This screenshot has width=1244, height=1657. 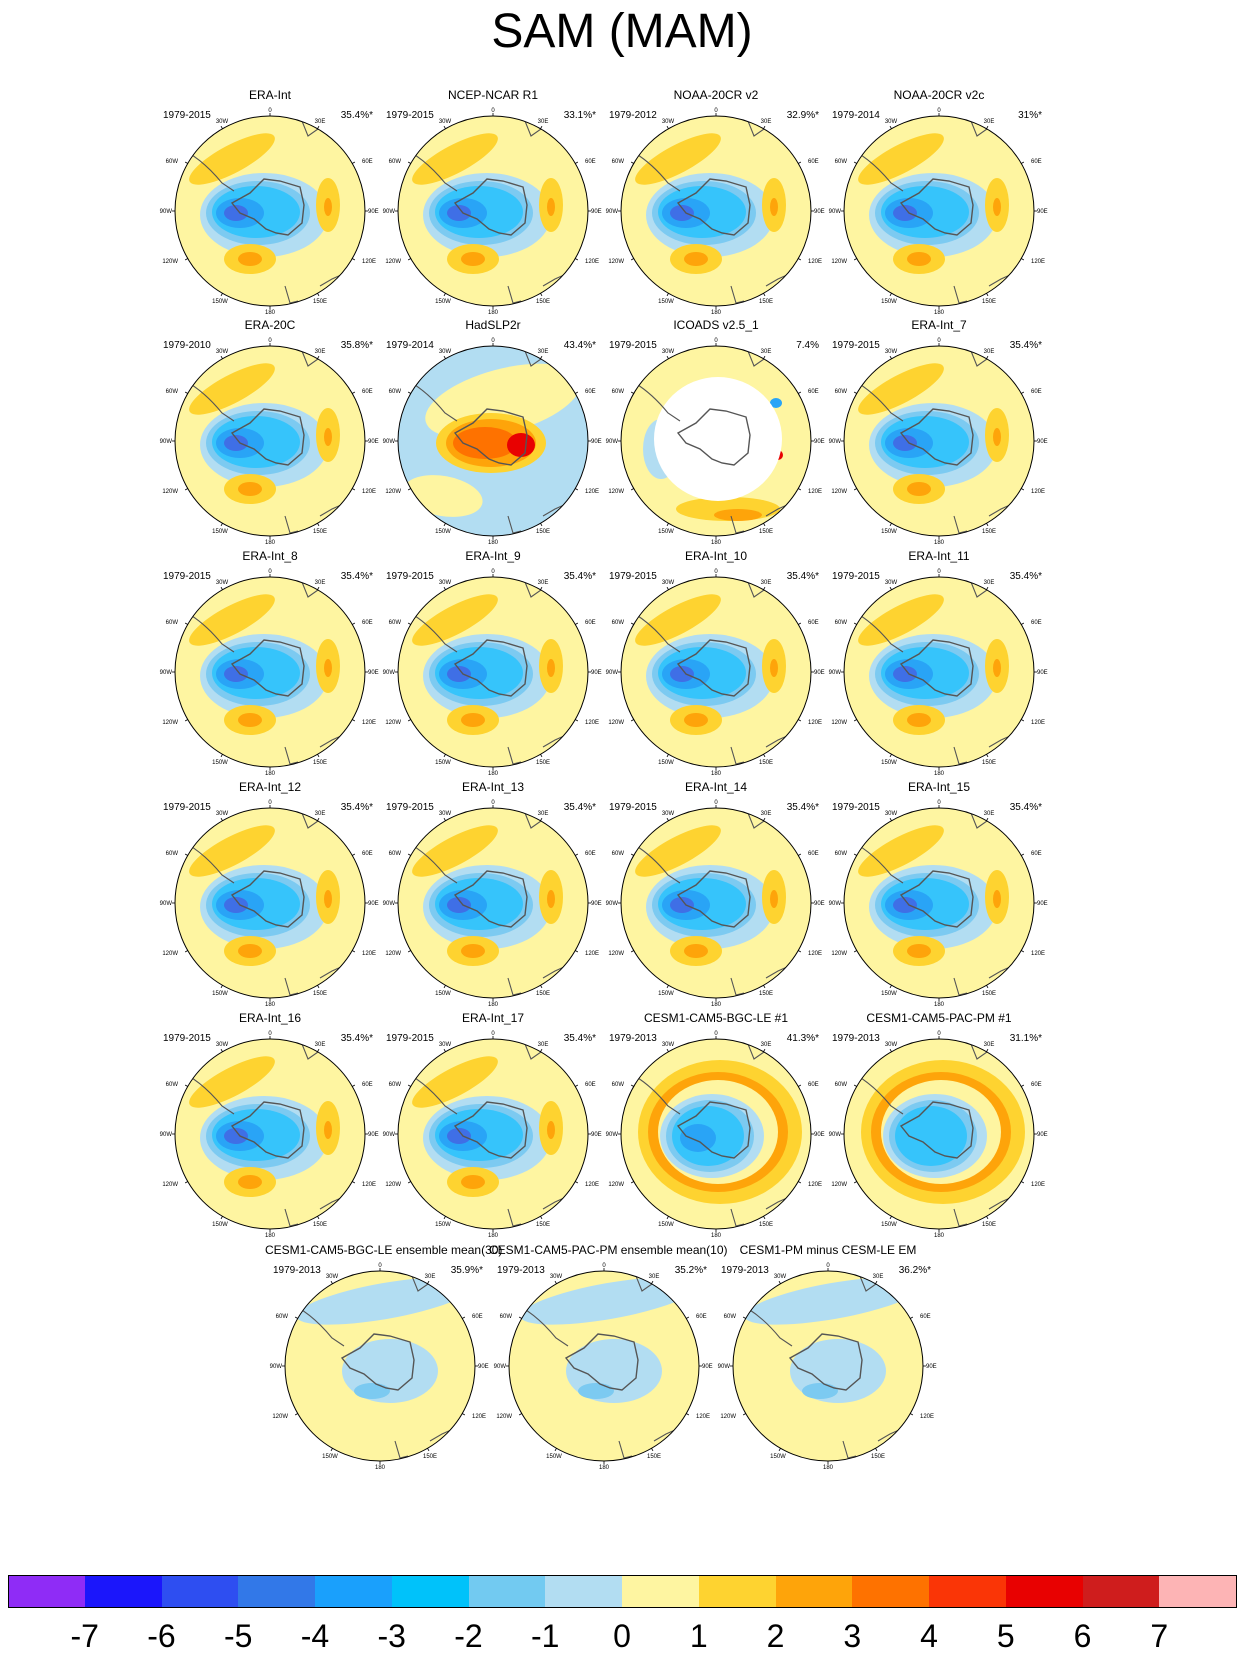 I want to click on panel-title: ERA-Int_11, so click(x=939, y=556).